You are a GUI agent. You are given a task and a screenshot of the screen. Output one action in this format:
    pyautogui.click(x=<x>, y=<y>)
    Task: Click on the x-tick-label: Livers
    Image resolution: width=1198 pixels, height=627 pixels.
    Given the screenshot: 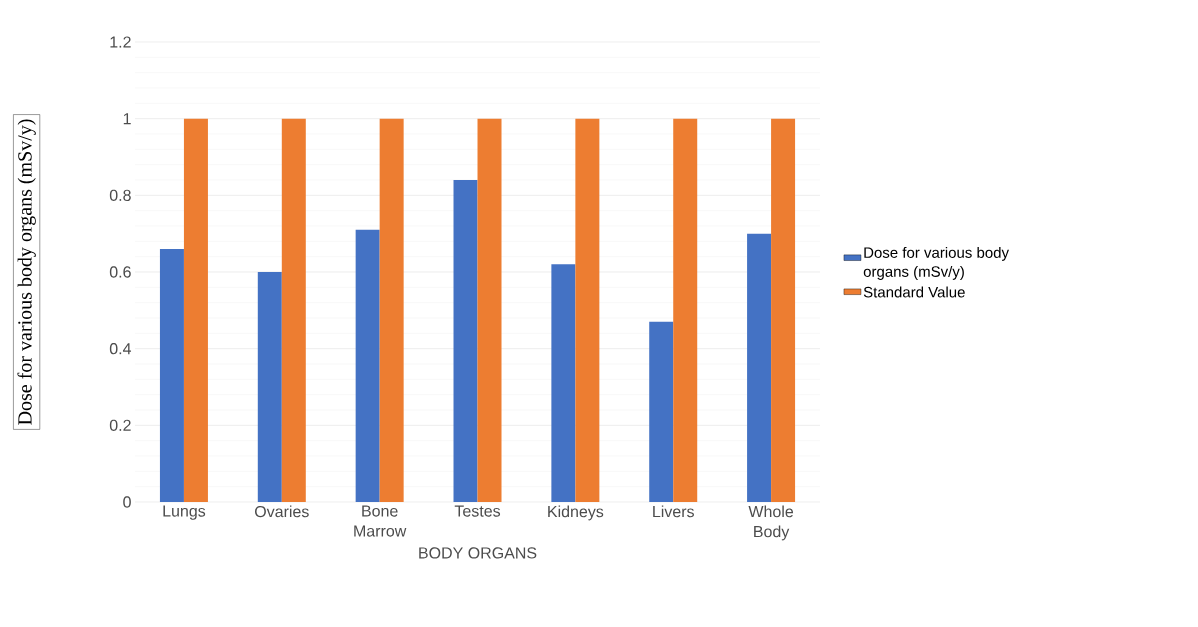 What is the action you would take?
    pyautogui.click(x=673, y=511)
    